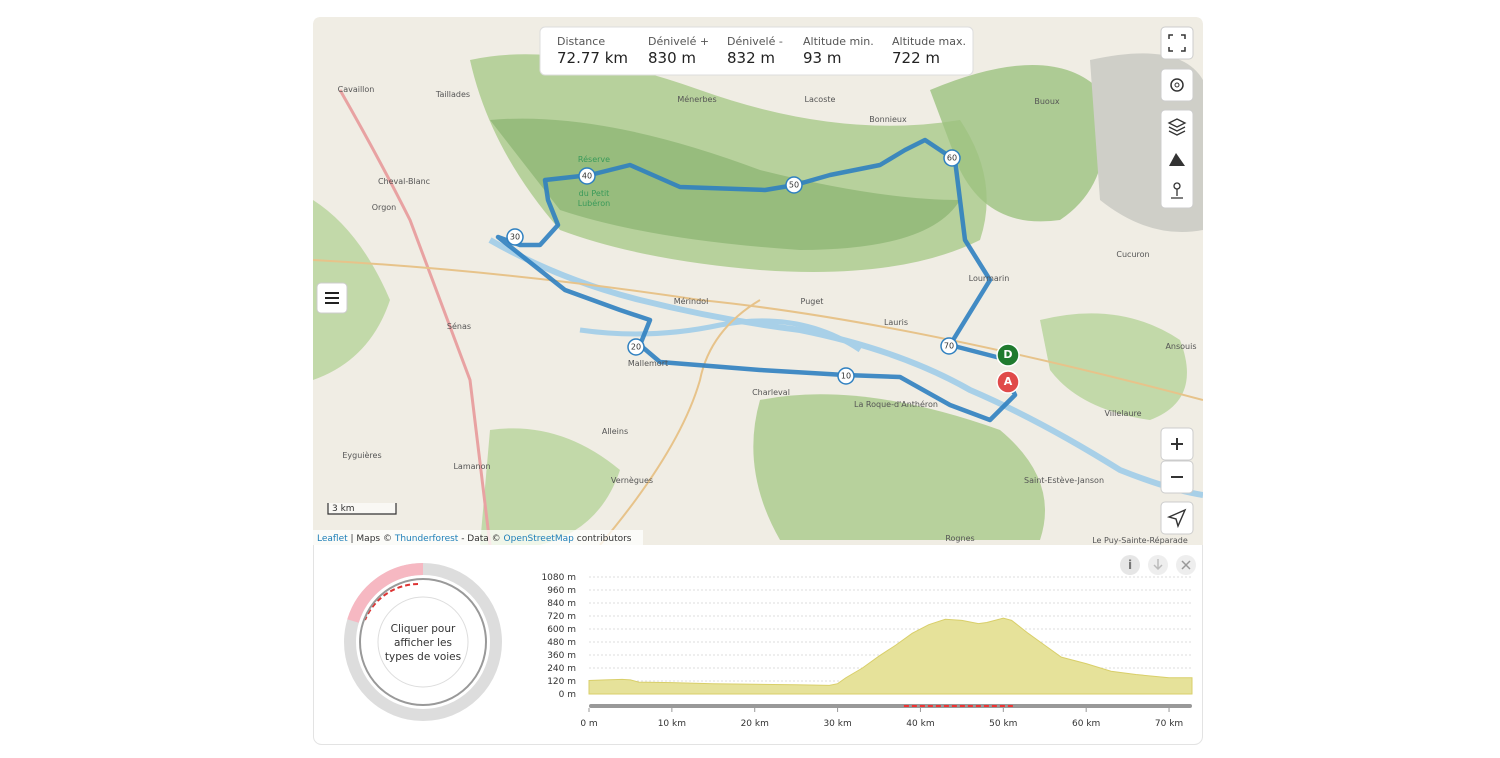 This screenshot has height=758, width=1500. I want to click on place-label: Lamanon, so click(471, 466).